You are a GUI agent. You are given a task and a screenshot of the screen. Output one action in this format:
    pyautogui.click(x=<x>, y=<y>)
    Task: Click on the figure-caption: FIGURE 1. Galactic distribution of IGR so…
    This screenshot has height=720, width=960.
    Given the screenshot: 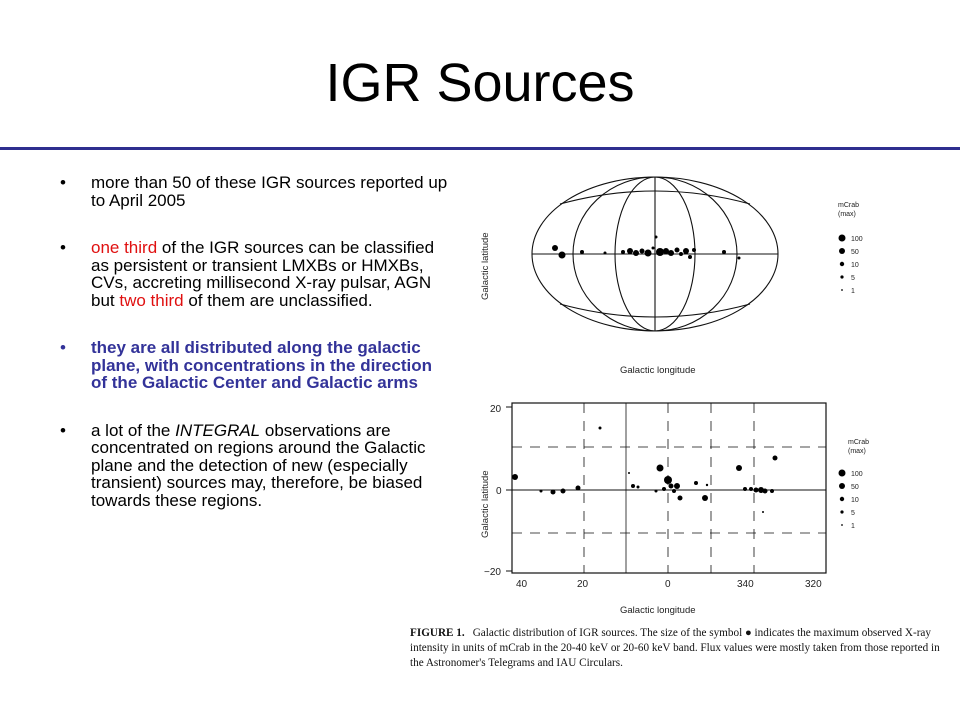 What is the action you would take?
    pyautogui.click(x=675, y=648)
    